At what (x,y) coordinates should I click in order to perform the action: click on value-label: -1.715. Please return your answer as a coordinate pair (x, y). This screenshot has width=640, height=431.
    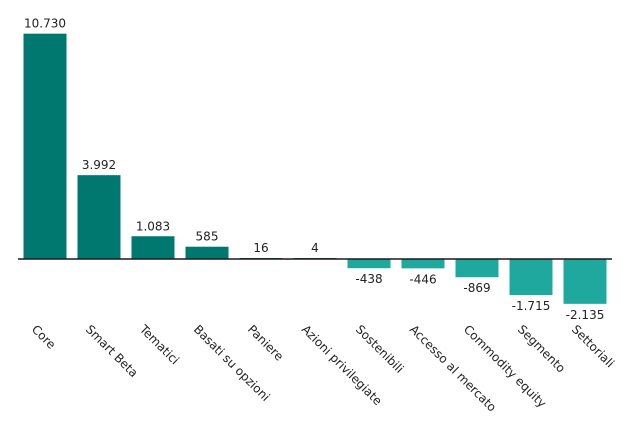
    Looking at the image, I should click on (531, 306).